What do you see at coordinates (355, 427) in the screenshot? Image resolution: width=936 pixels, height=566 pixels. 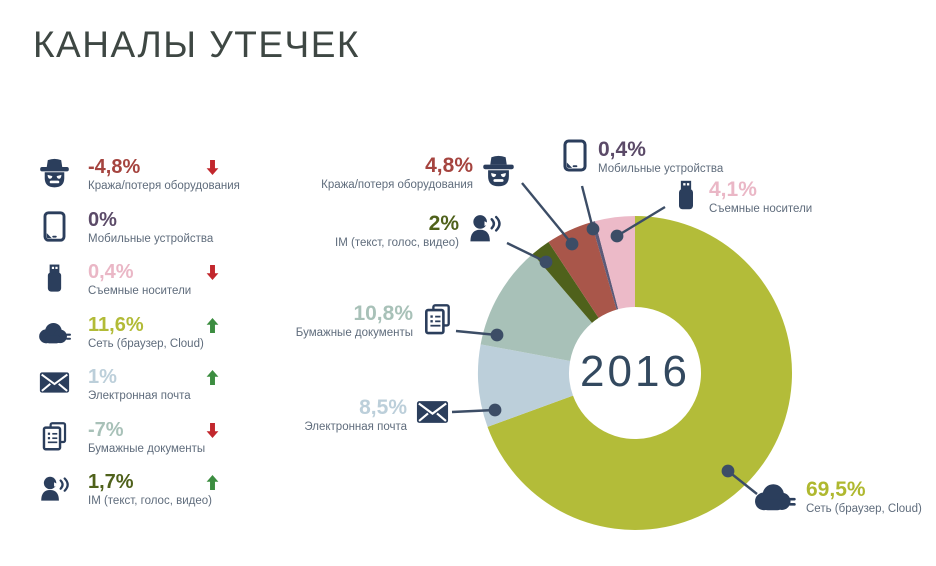 I see `slice-label: Электронная почта` at bounding box center [355, 427].